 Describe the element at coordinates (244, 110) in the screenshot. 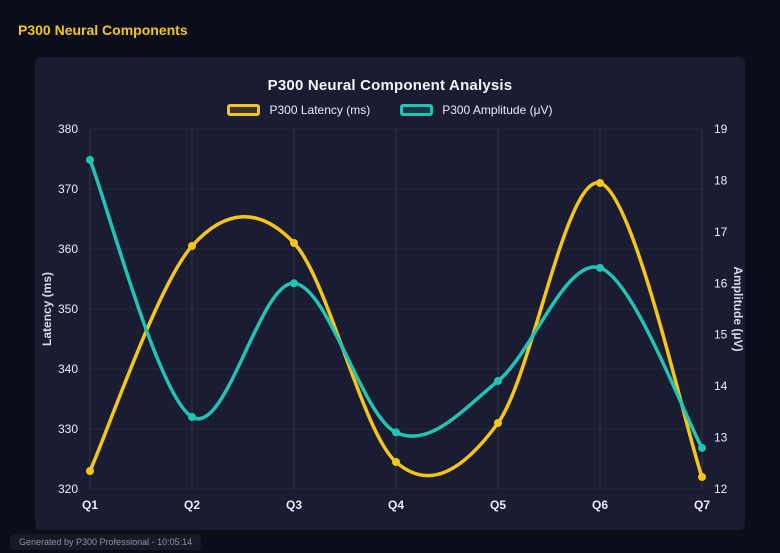

I see `latency-legend-swatch` at that location.